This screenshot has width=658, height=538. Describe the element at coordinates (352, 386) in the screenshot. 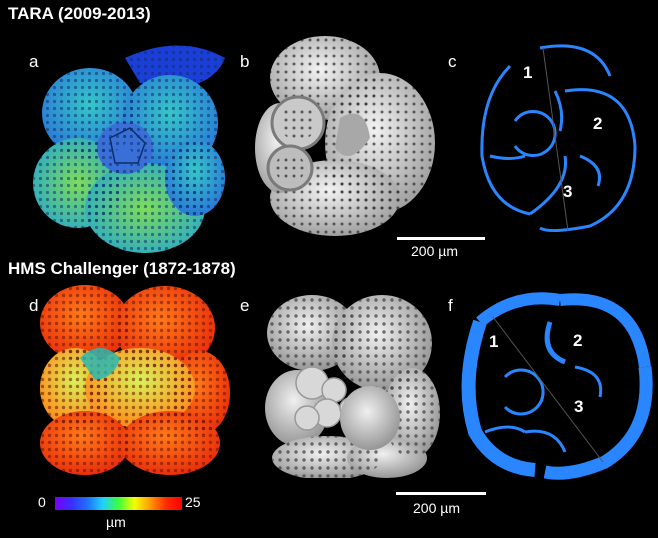

I see `panel-e-surface-model` at that location.